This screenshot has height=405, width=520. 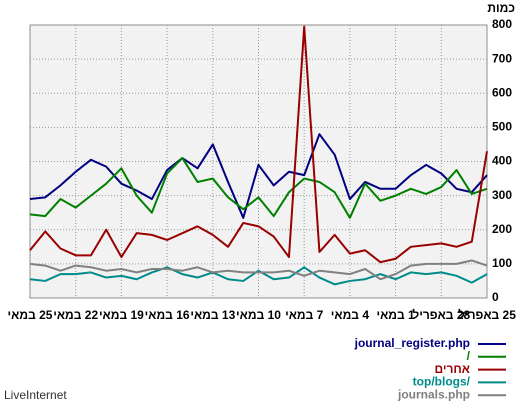 What do you see at coordinates (495, 297) in the screenshot?
I see `y-tick-label: 0` at bounding box center [495, 297].